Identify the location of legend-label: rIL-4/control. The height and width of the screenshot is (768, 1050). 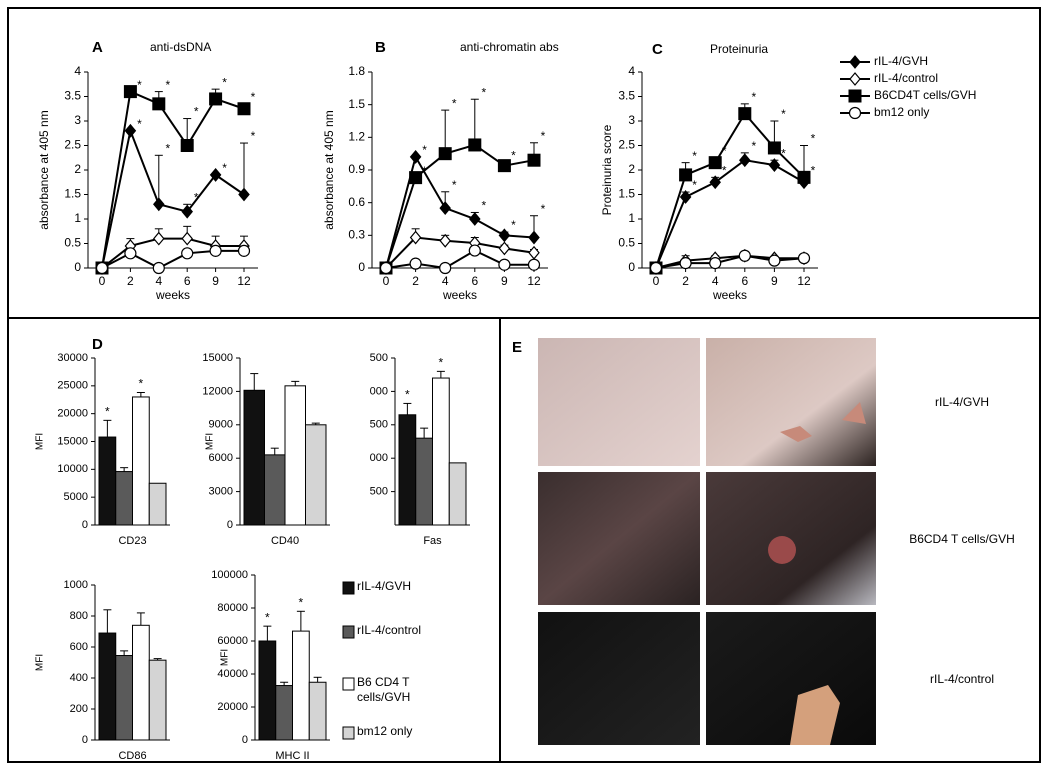
(389, 630).